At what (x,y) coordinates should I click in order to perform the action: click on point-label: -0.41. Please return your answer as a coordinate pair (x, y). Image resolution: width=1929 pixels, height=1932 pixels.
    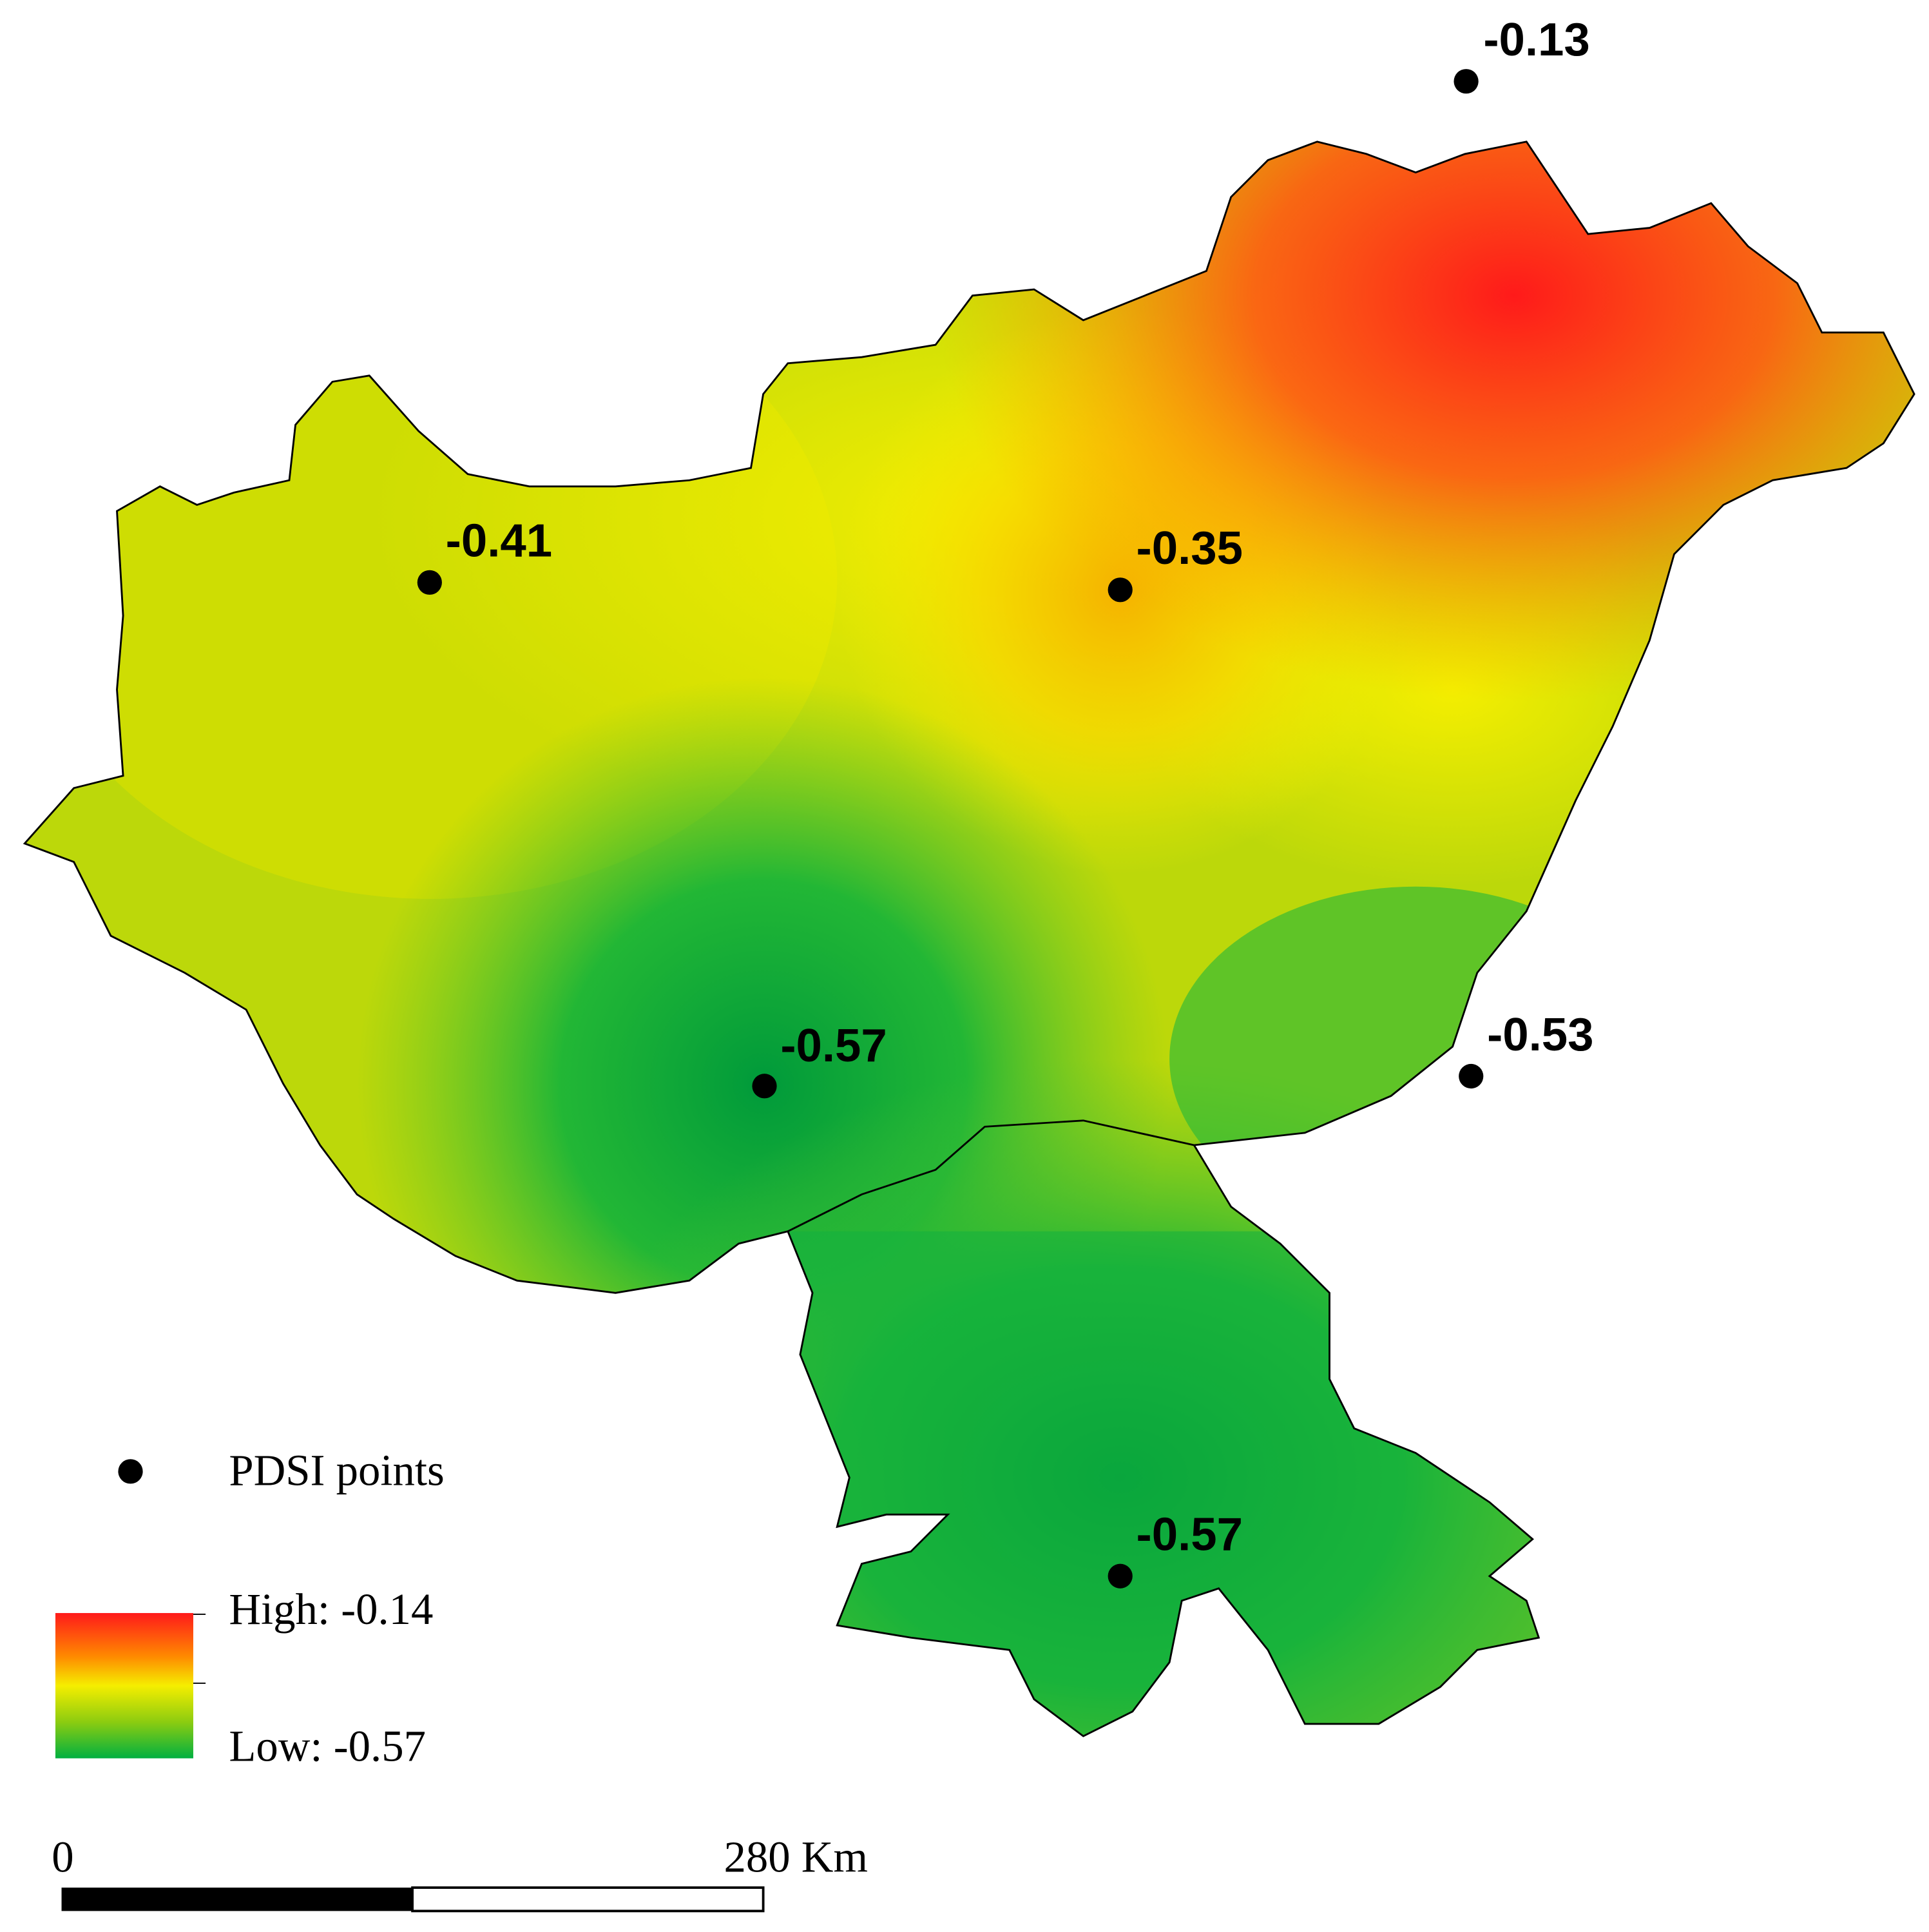
    Looking at the image, I should click on (499, 541).